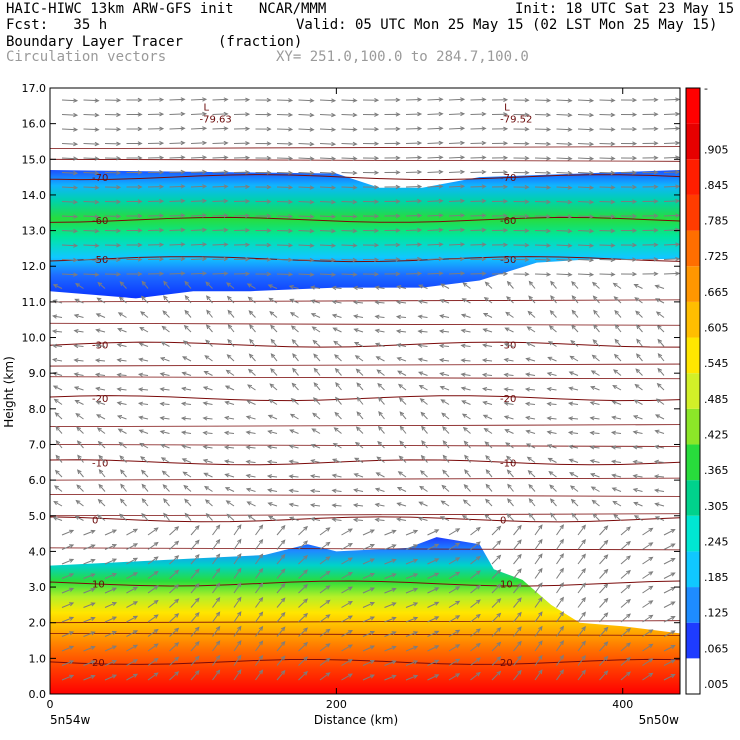 Image resolution: width=740 pixels, height=740 pixels. I want to click on low-markers: L-79.63L-79.52, so click(366, 114).